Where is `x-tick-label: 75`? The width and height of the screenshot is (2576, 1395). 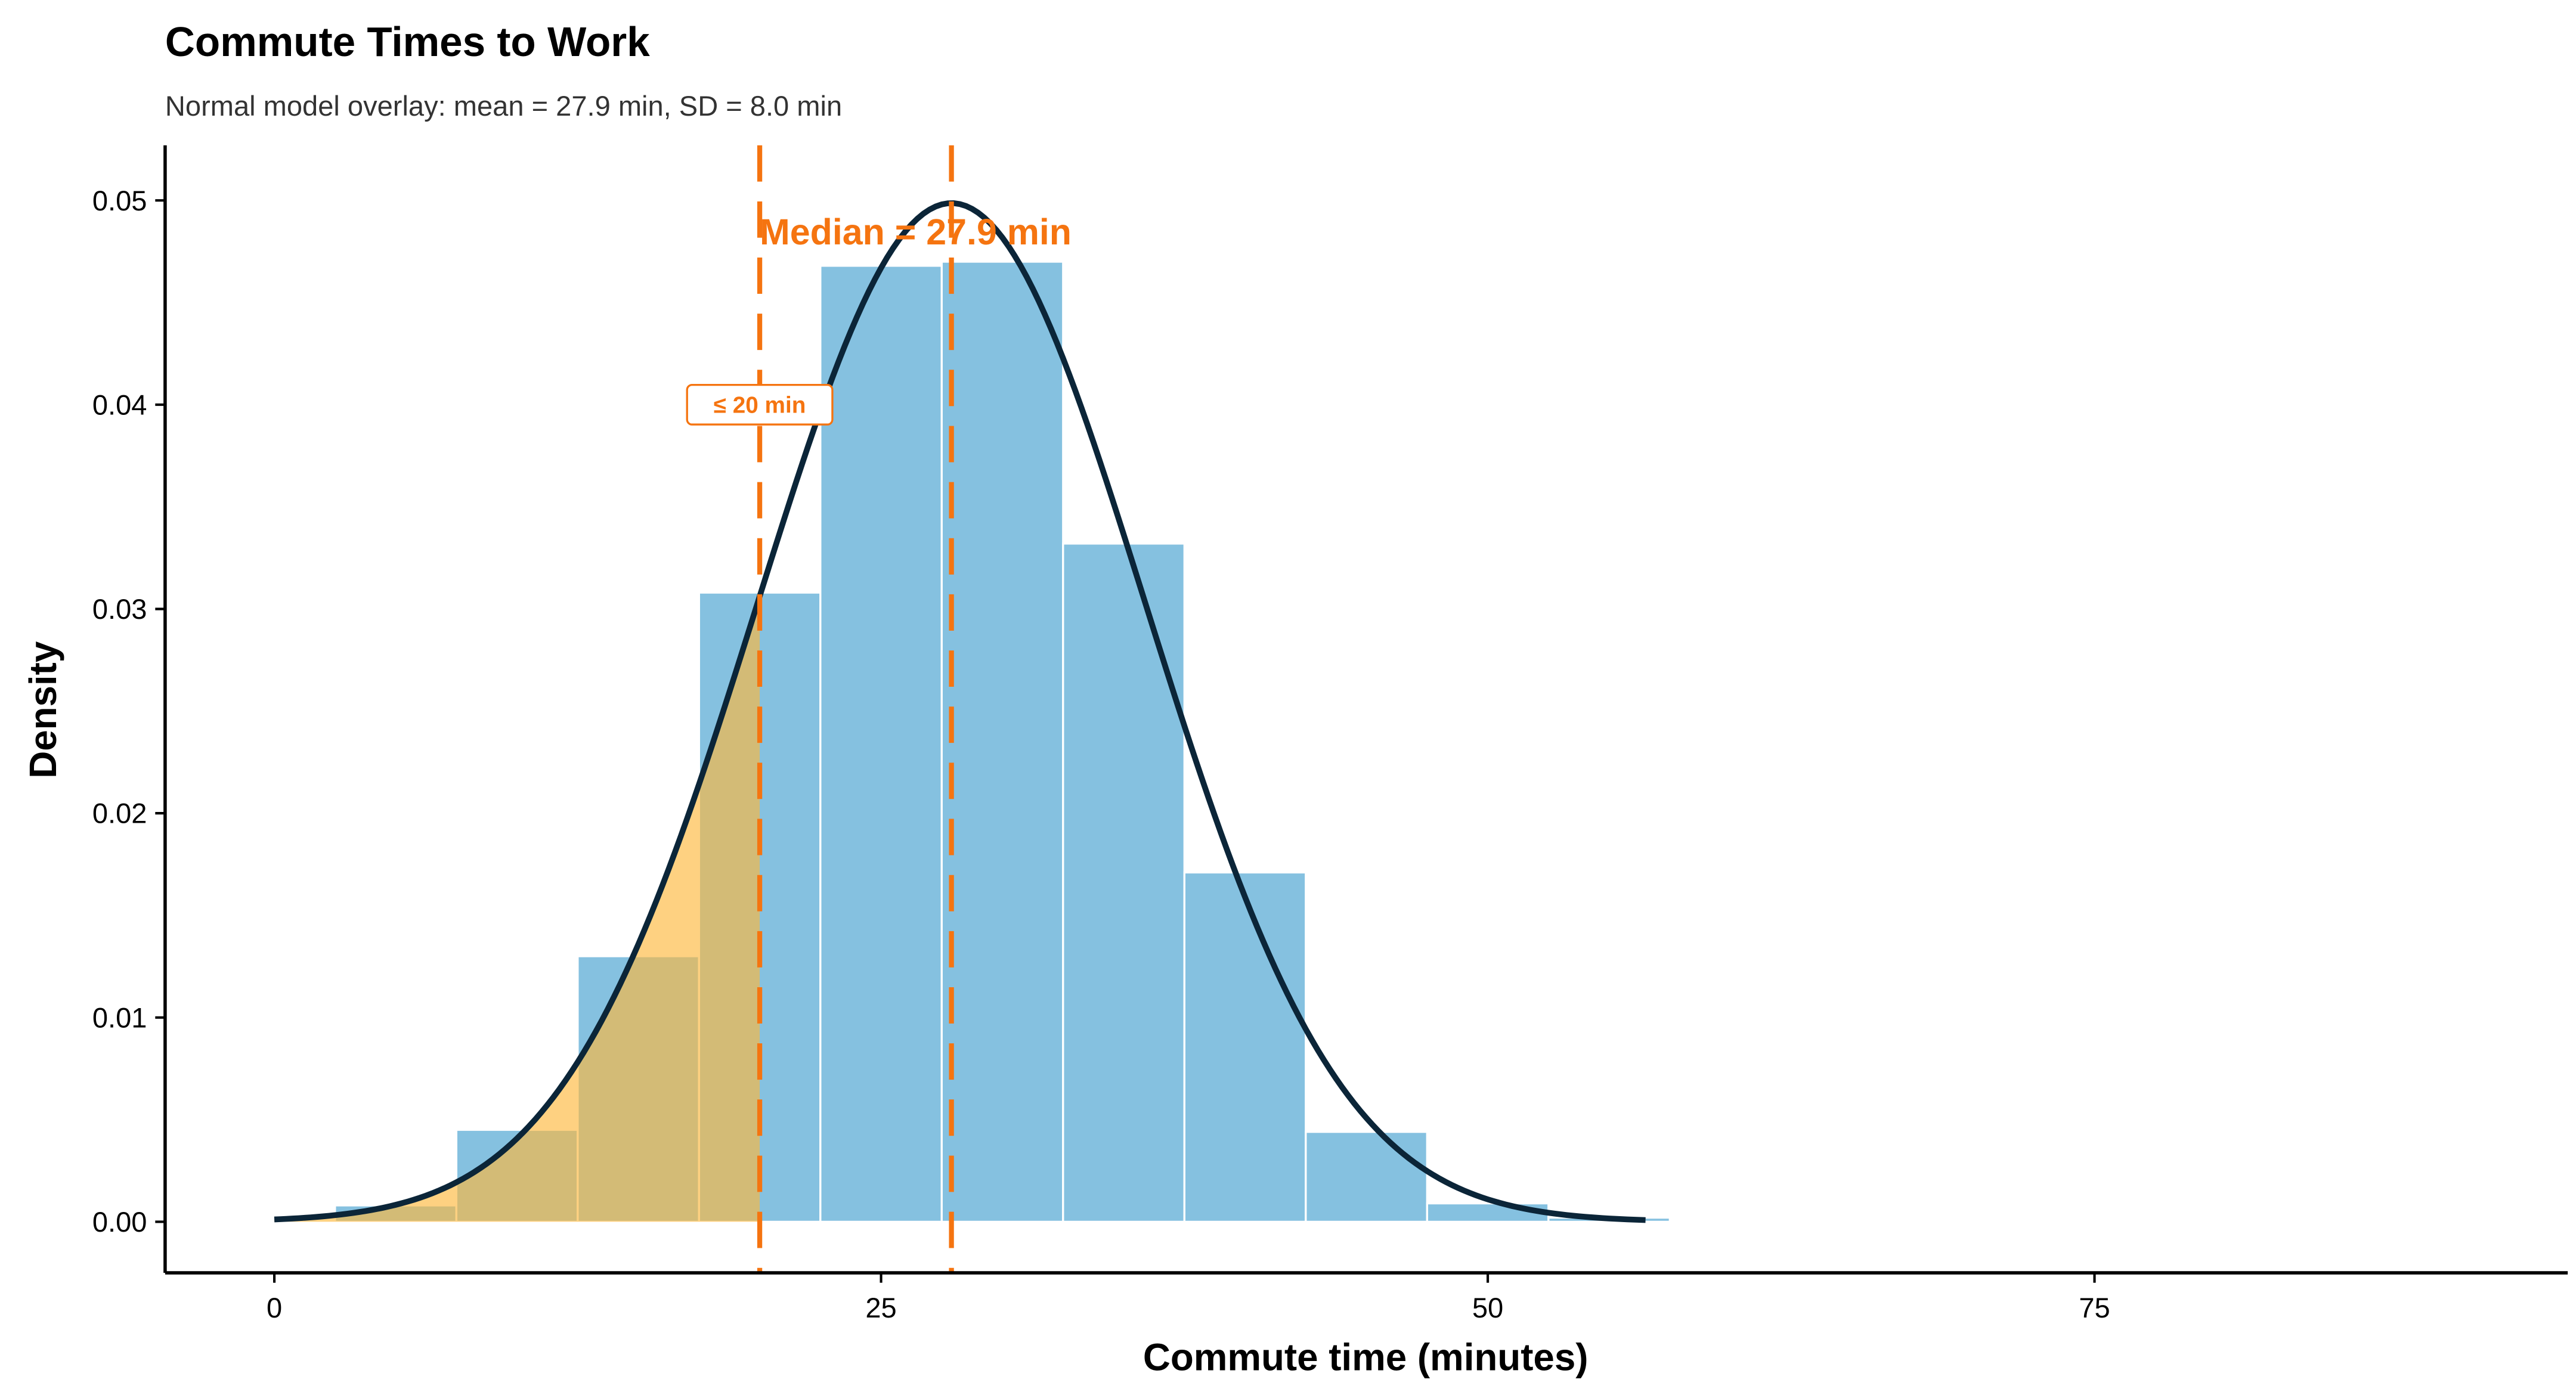 x-tick-label: 75 is located at coordinates (2094, 1308).